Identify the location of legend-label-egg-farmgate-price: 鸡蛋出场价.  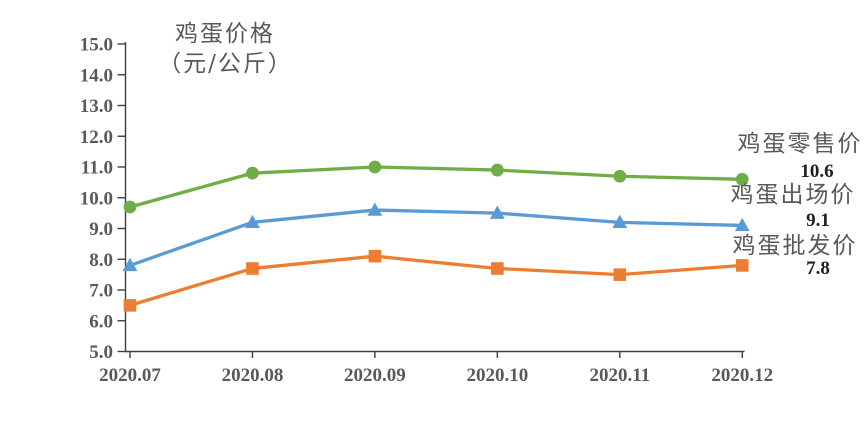
(793, 195).